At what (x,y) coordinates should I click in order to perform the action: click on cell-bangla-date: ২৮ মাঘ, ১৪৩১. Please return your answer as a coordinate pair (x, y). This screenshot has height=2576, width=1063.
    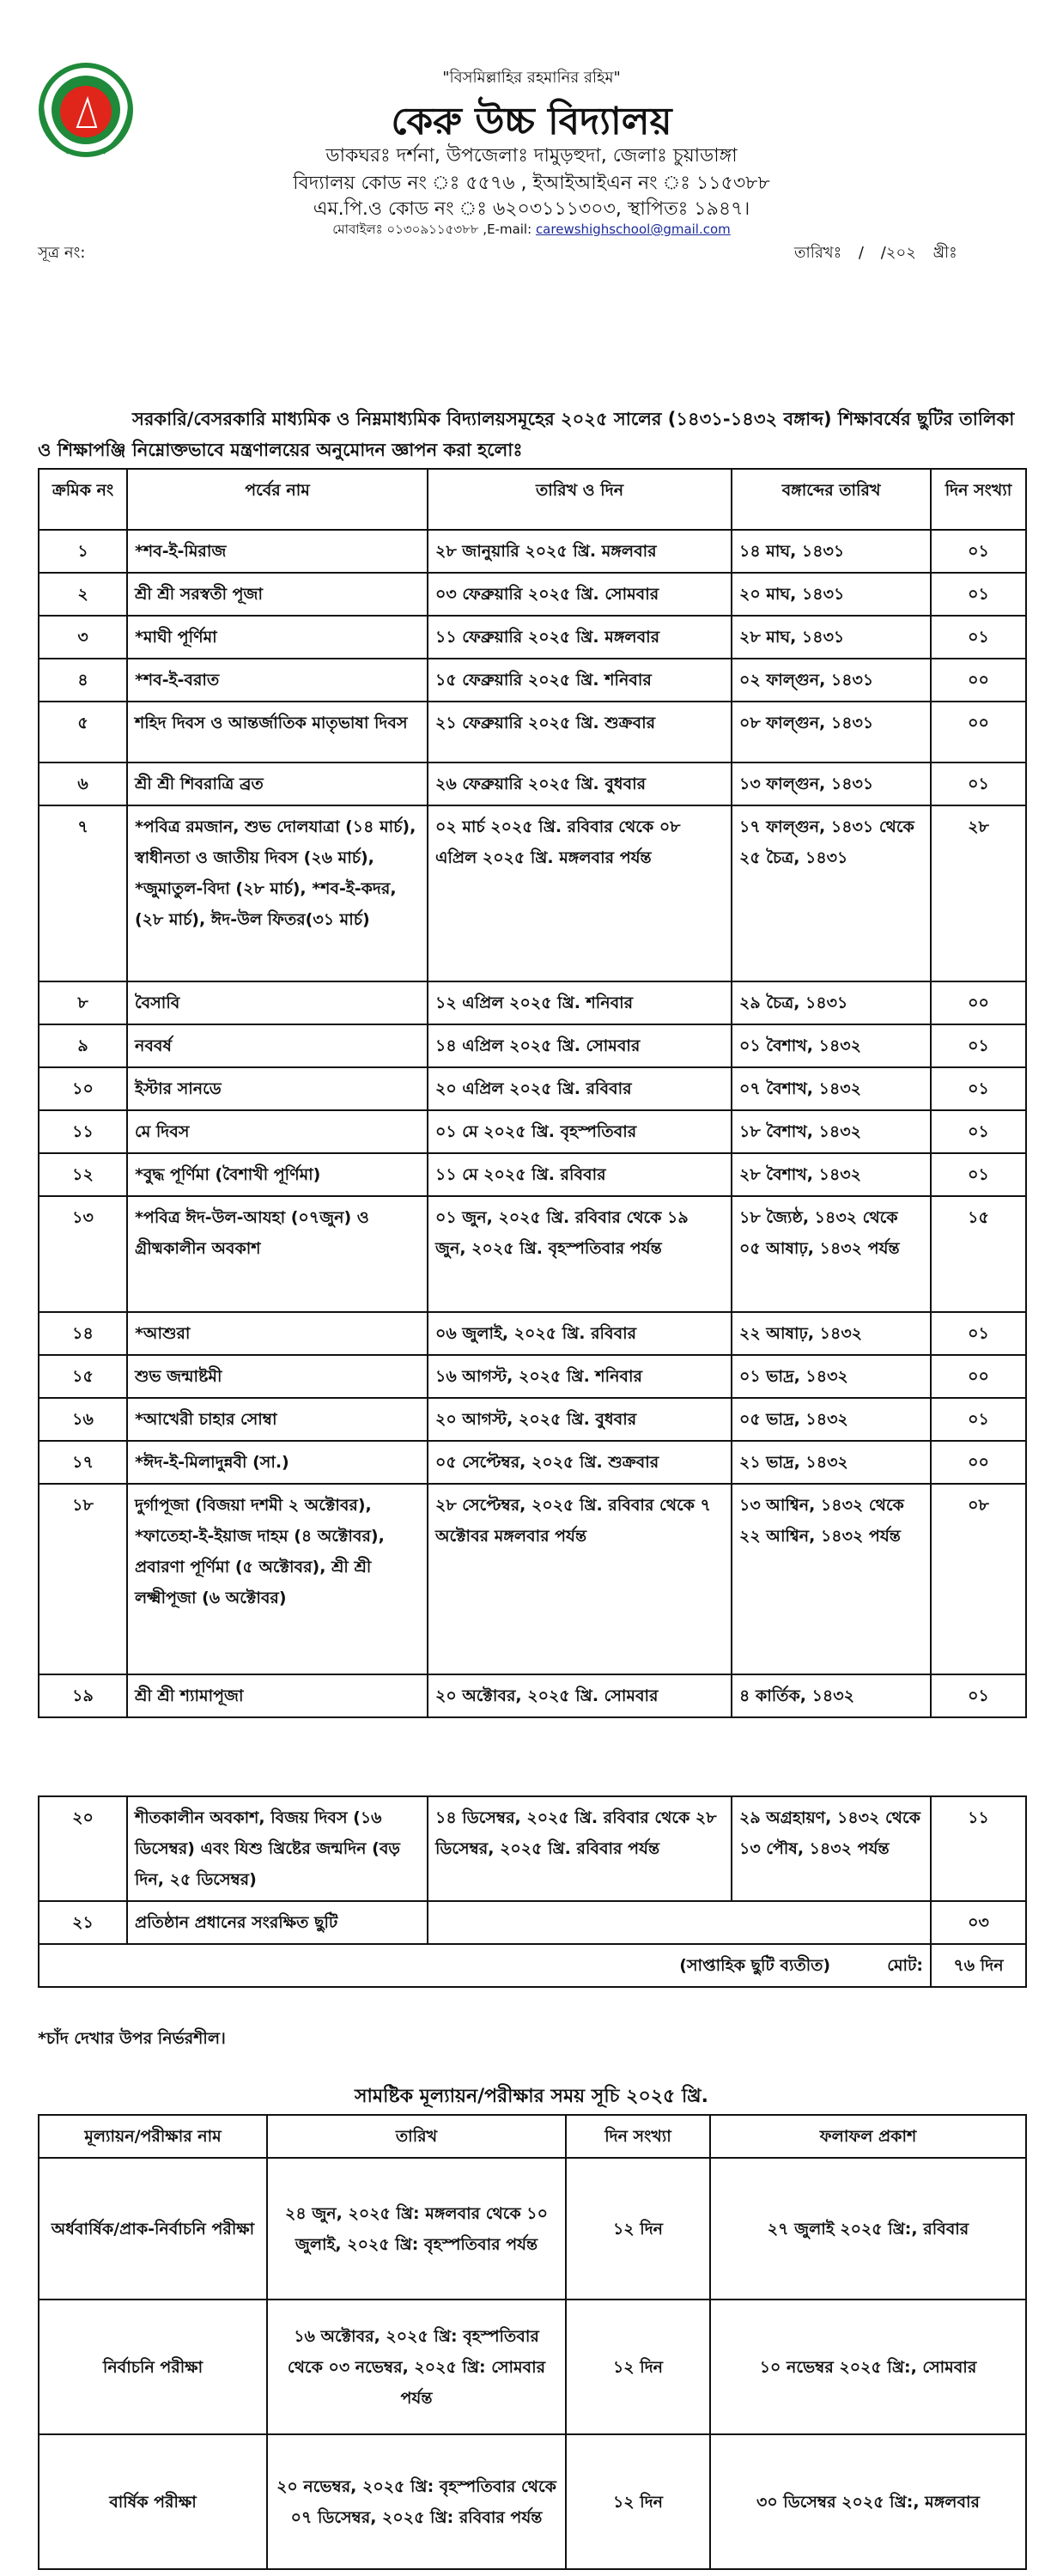
    Looking at the image, I should click on (831, 637).